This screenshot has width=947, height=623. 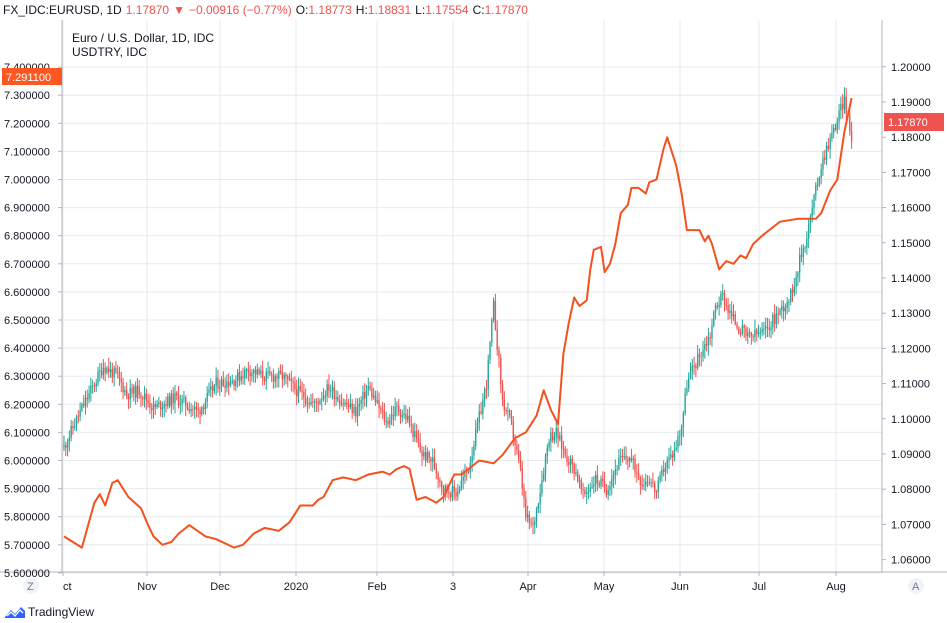 What do you see at coordinates (109, 52) in the screenshot?
I see `legend-overlay-series: USDTRY, IDC` at bounding box center [109, 52].